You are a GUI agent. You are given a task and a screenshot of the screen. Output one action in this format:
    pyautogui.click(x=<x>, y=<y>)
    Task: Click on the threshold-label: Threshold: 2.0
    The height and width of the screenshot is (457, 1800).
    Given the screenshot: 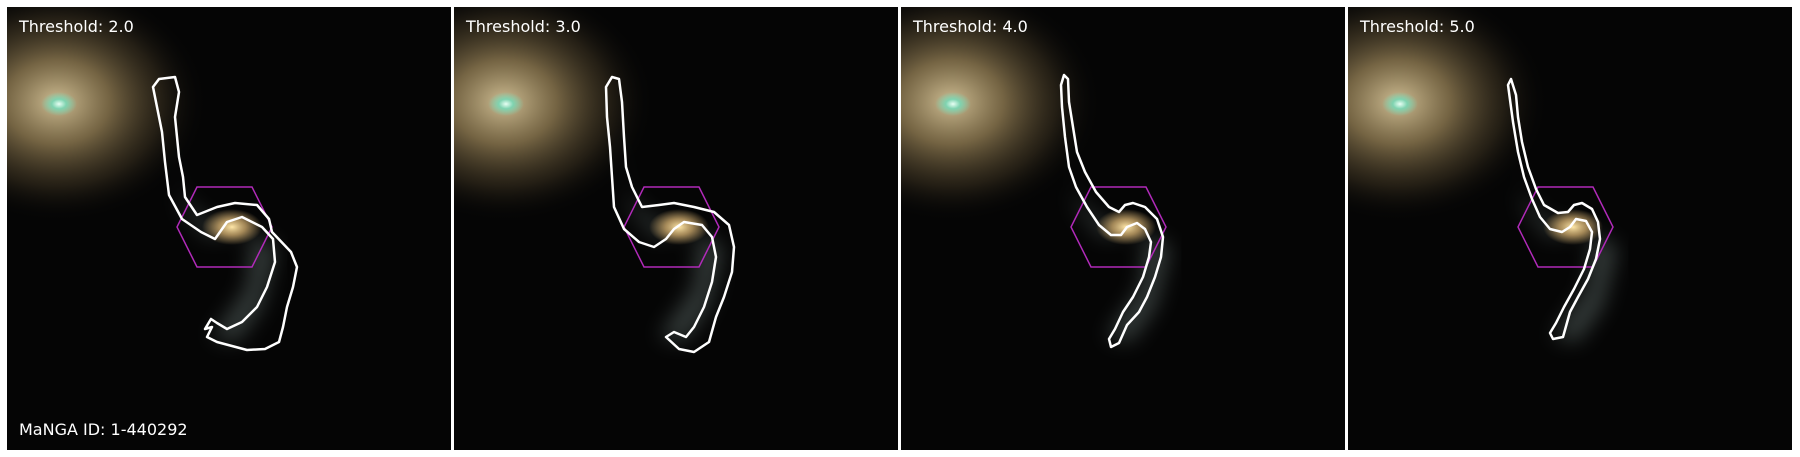 What is the action you would take?
    pyautogui.click(x=76, y=26)
    